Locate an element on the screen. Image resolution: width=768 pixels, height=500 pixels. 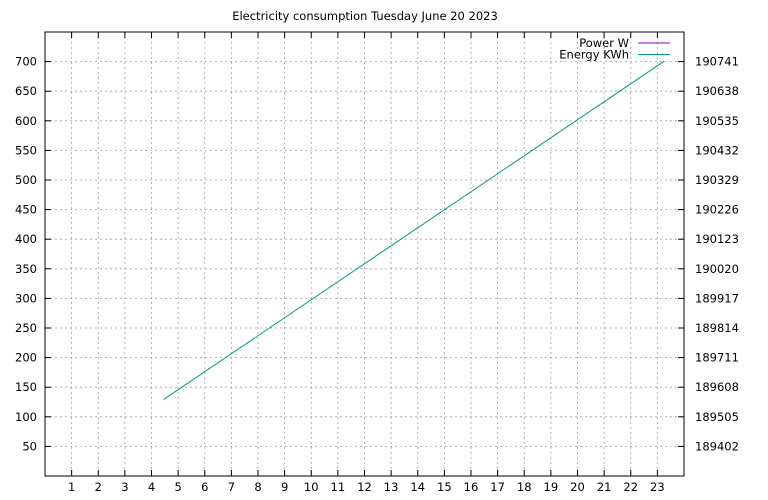
y-tick-label: 50 is located at coordinates (29, 446).